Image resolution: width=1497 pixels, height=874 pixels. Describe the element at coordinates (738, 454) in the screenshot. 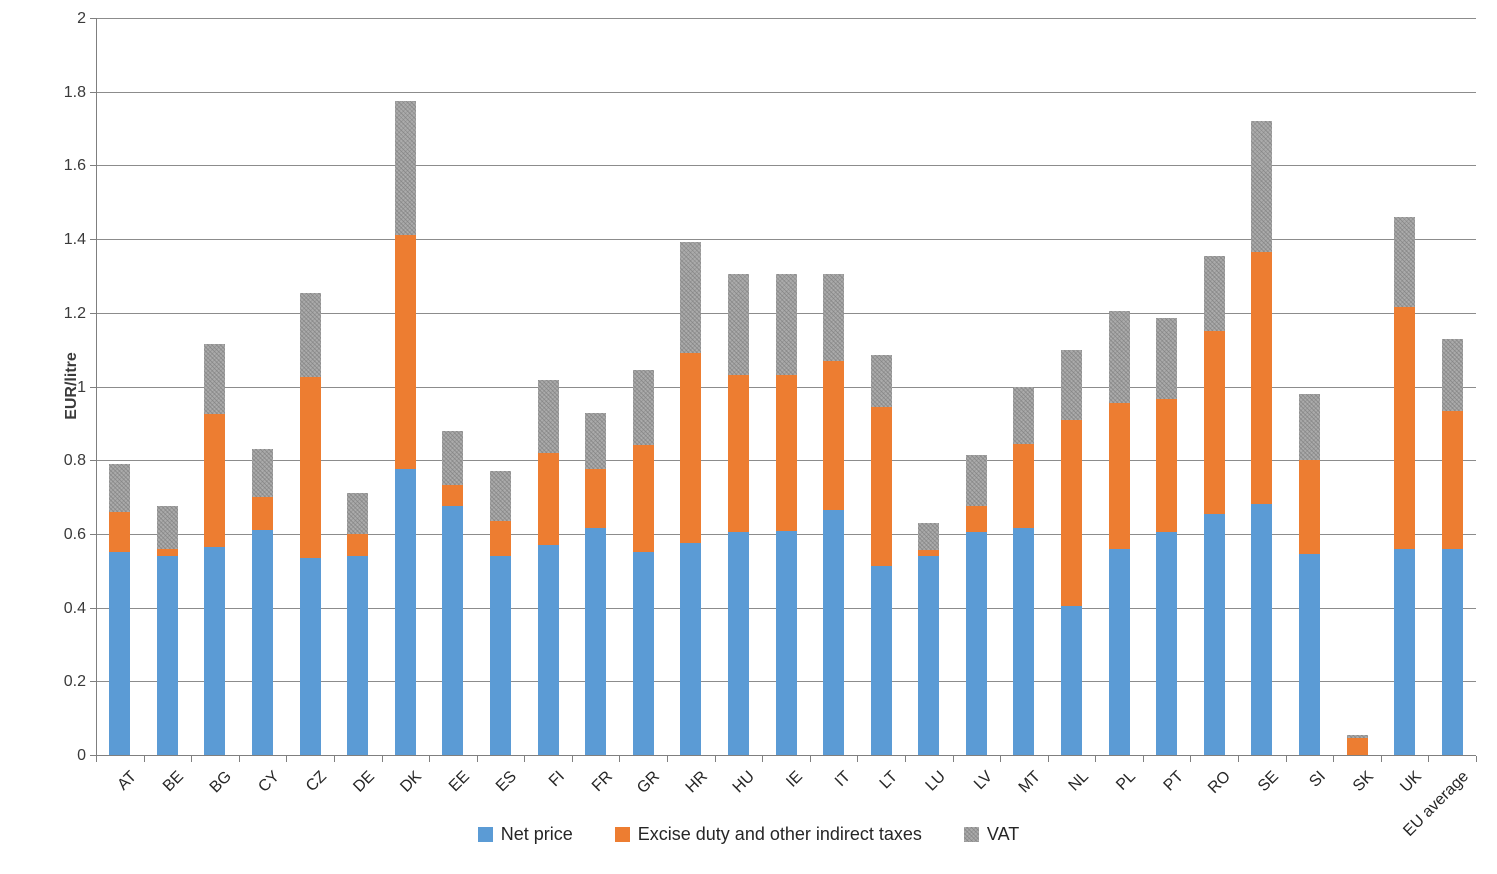

I see `bar-segment-excise-HU` at that location.